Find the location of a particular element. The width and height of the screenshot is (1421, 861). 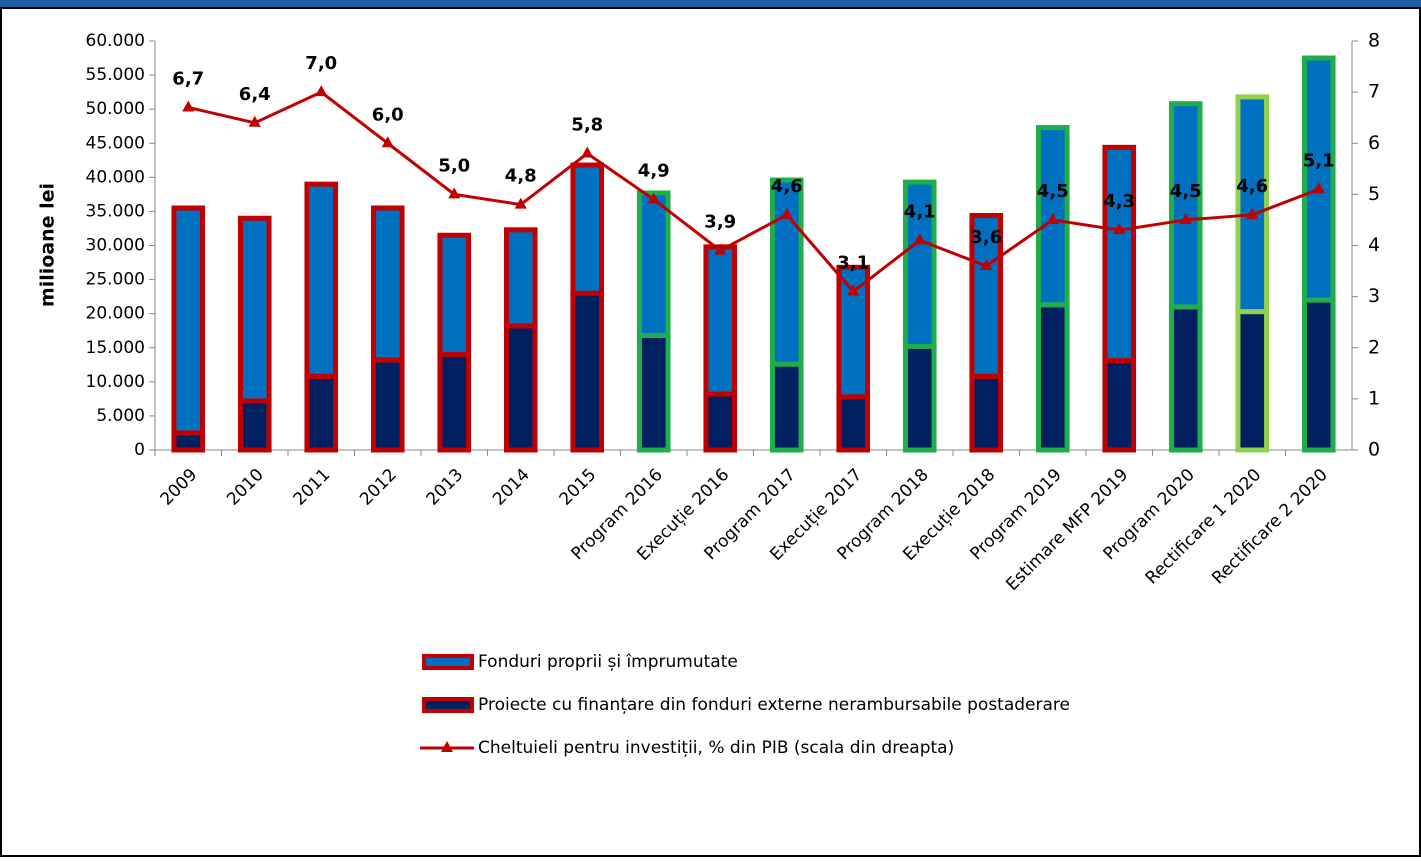

x-tick-label: 2015 is located at coordinates (578, 487).